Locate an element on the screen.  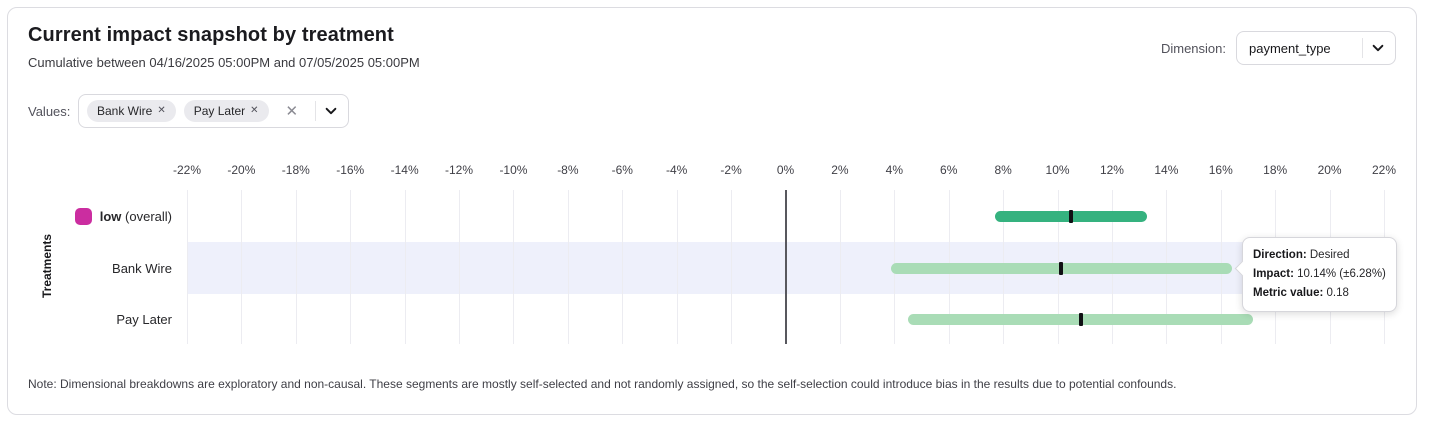
zero-baseline is located at coordinates (785, 267).